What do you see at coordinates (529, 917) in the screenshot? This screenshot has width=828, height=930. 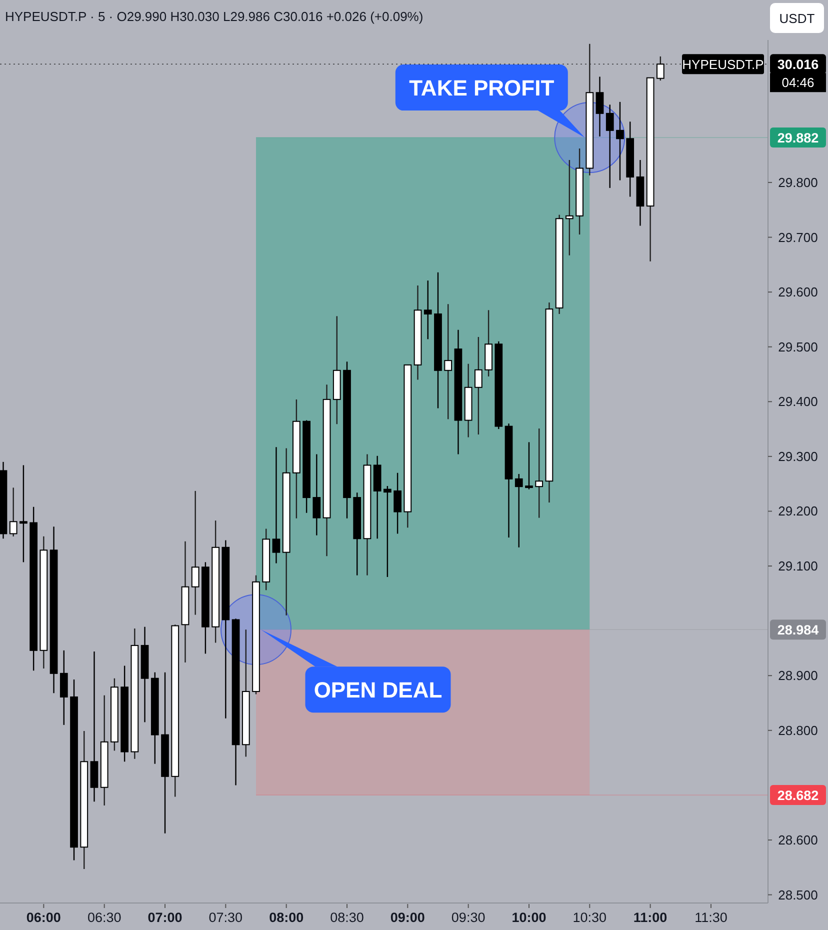 I see `x-tick-label: 10:00` at bounding box center [529, 917].